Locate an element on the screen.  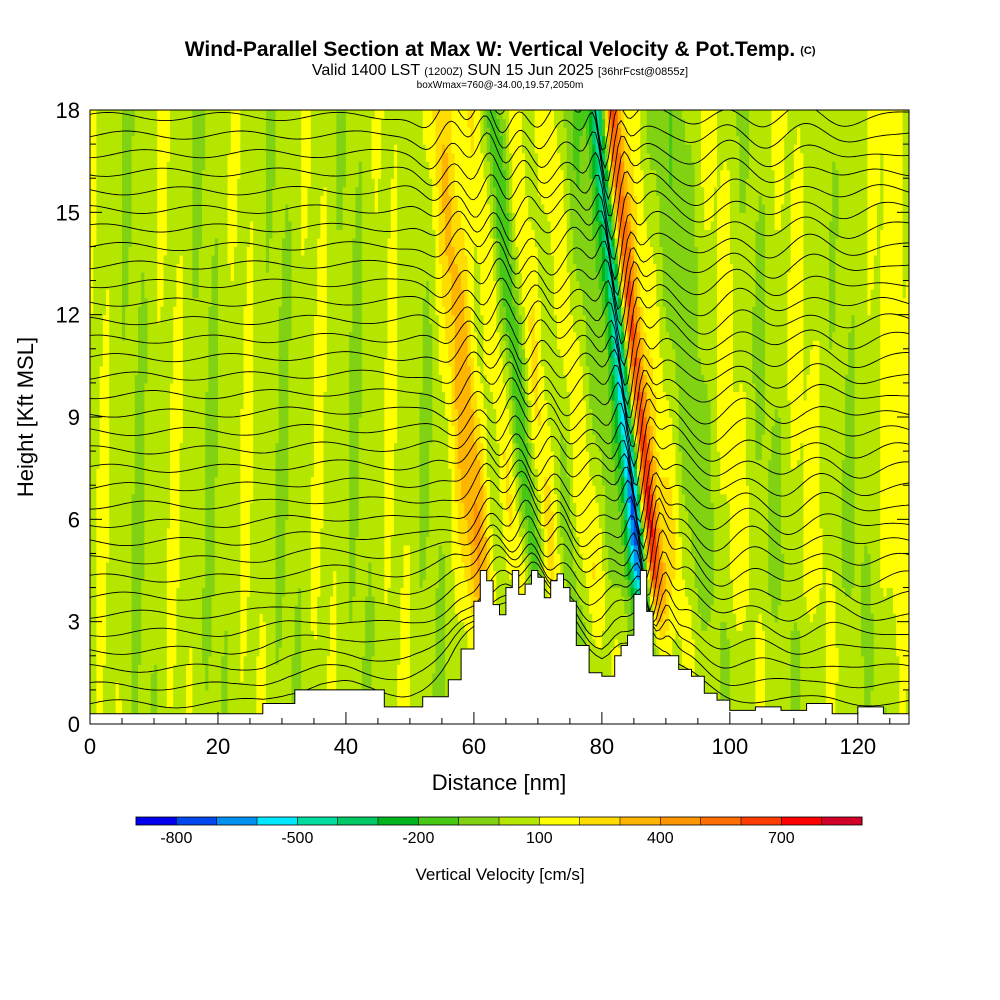
y-tick-label: 0 is located at coordinates (74, 724).